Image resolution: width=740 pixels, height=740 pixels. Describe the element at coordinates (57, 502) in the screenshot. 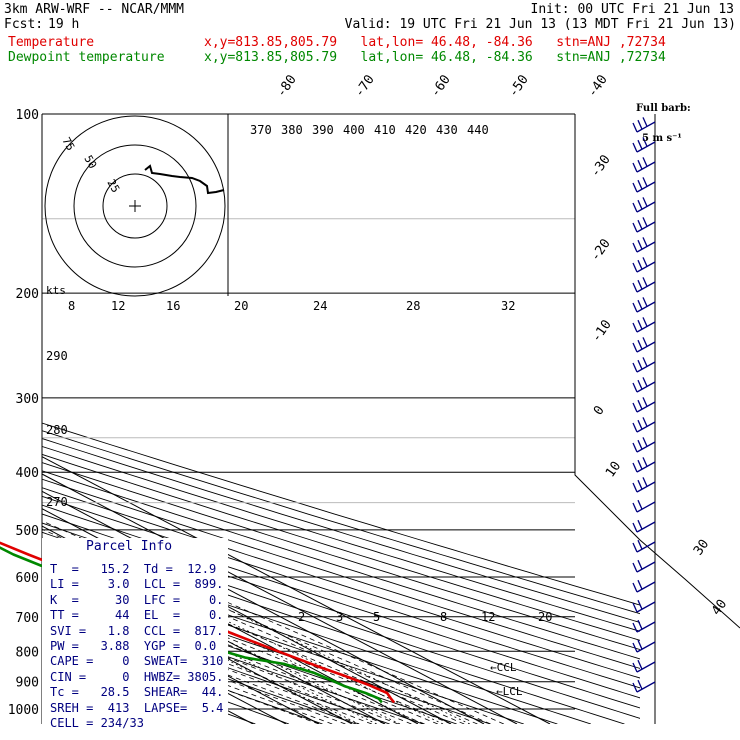

I see `theta-label: 270` at that location.